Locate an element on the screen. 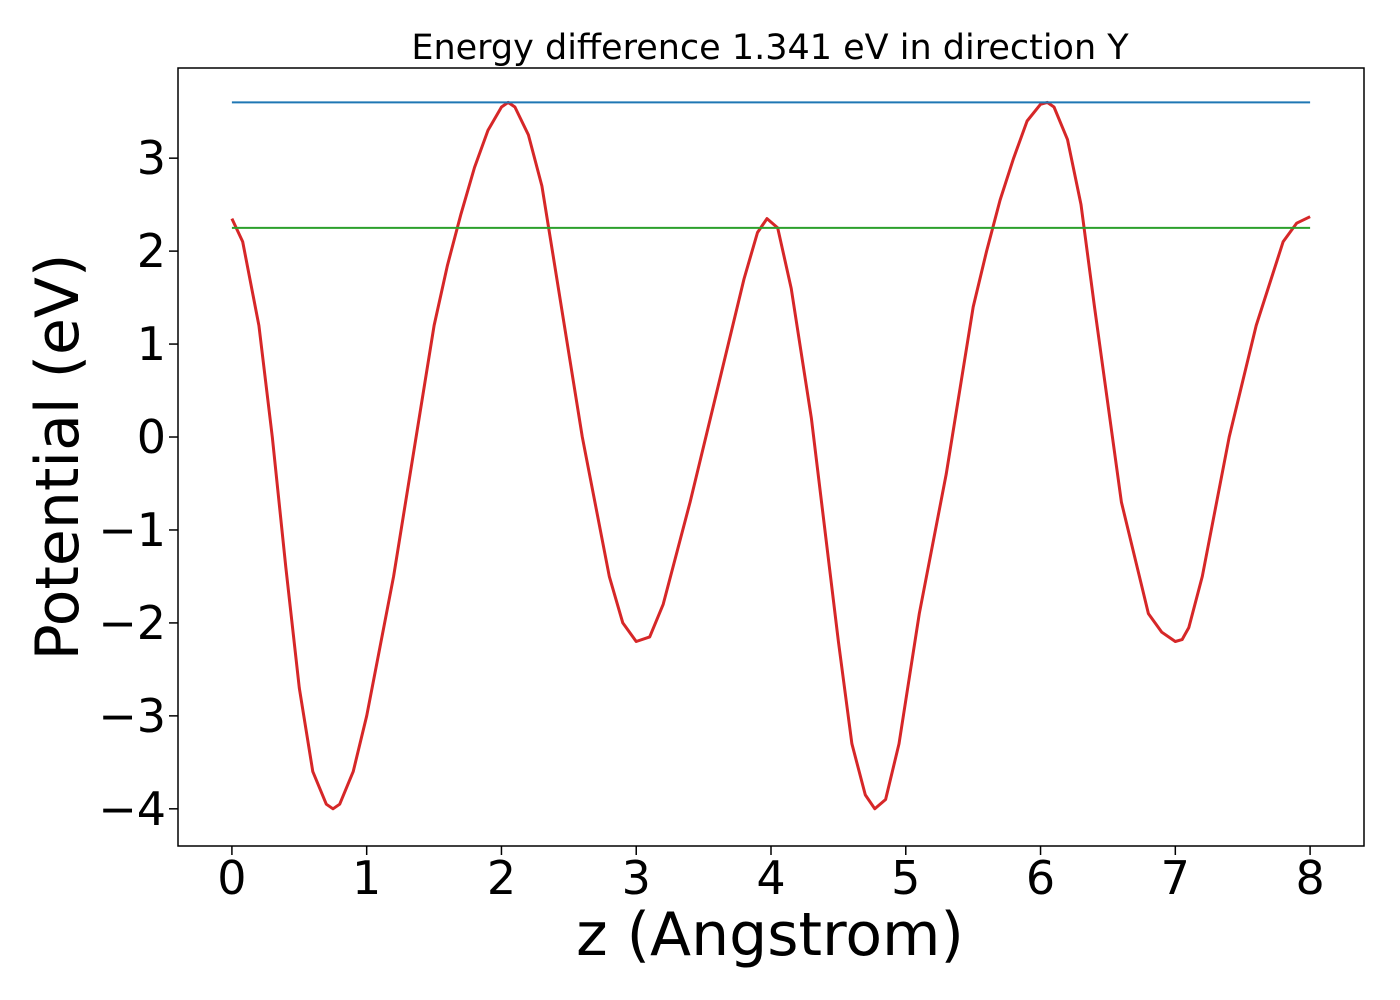  x-axis: 0 1 2 3 4 5 6 7 8 is located at coordinates (771, 875).